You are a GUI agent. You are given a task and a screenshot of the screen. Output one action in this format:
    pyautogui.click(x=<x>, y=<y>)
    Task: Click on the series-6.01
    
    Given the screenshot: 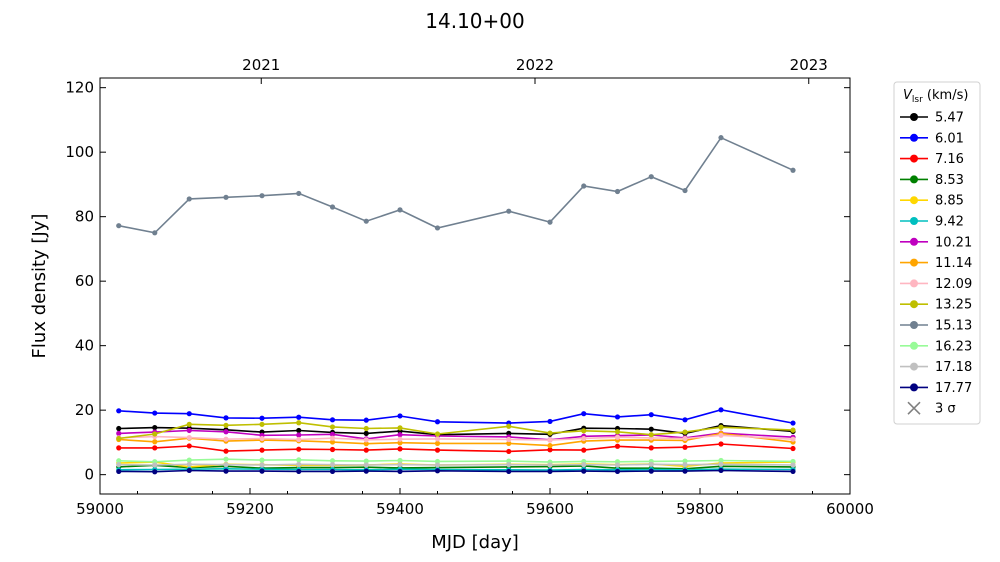 What is the action you would take?
    pyautogui.click(x=456, y=416)
    